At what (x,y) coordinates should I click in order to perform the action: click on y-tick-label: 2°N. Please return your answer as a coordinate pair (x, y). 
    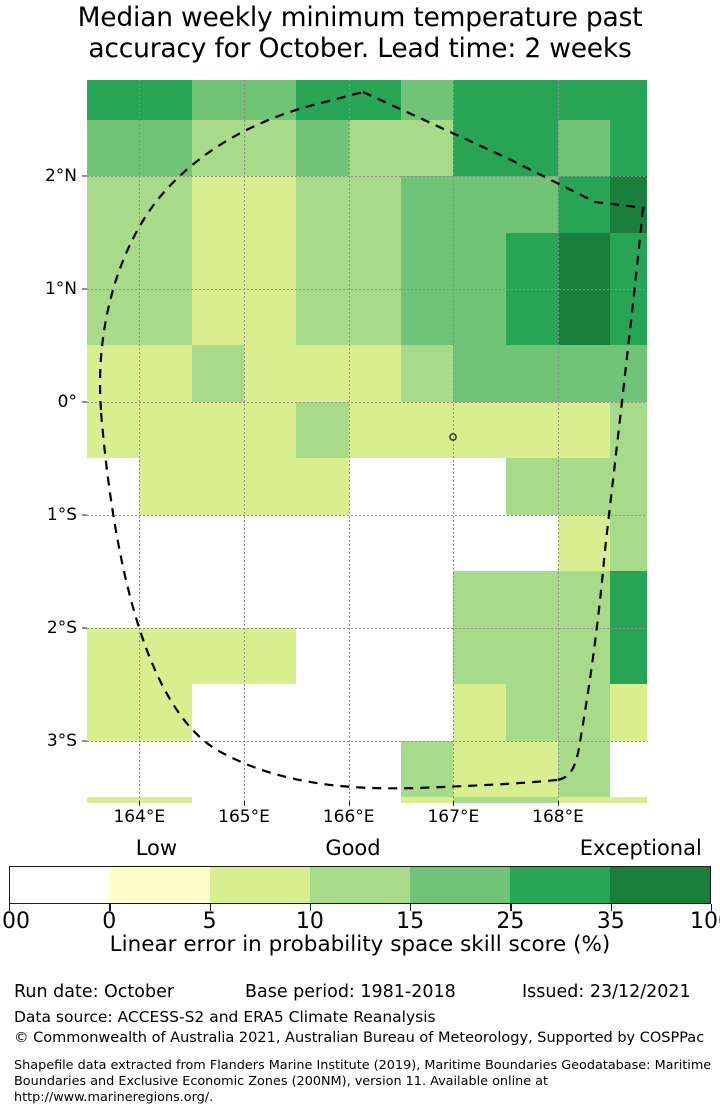
    Looking at the image, I should click on (60, 176).